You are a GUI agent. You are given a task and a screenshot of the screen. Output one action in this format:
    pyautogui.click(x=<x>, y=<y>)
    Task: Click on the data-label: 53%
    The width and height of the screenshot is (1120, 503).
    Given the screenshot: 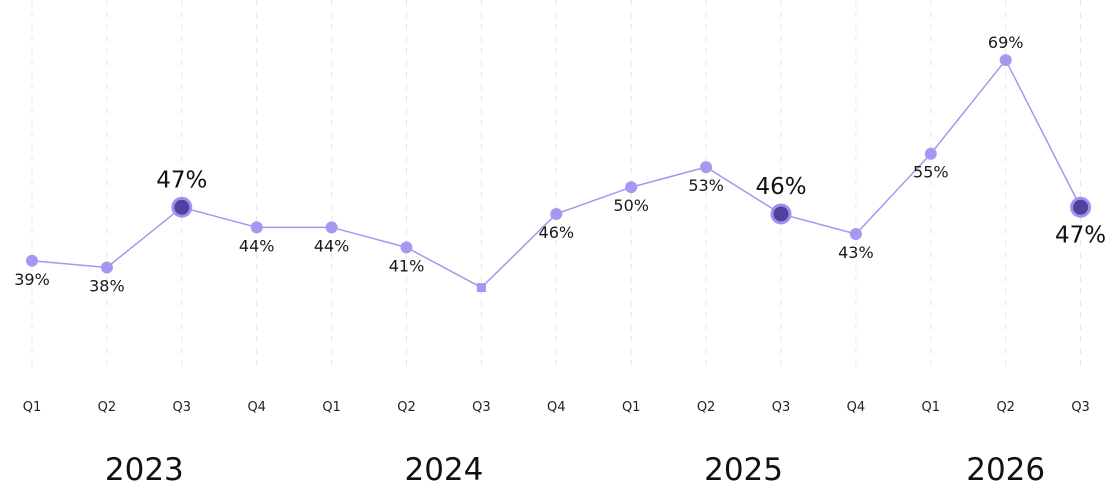 What is the action you would take?
    pyautogui.click(x=706, y=185)
    